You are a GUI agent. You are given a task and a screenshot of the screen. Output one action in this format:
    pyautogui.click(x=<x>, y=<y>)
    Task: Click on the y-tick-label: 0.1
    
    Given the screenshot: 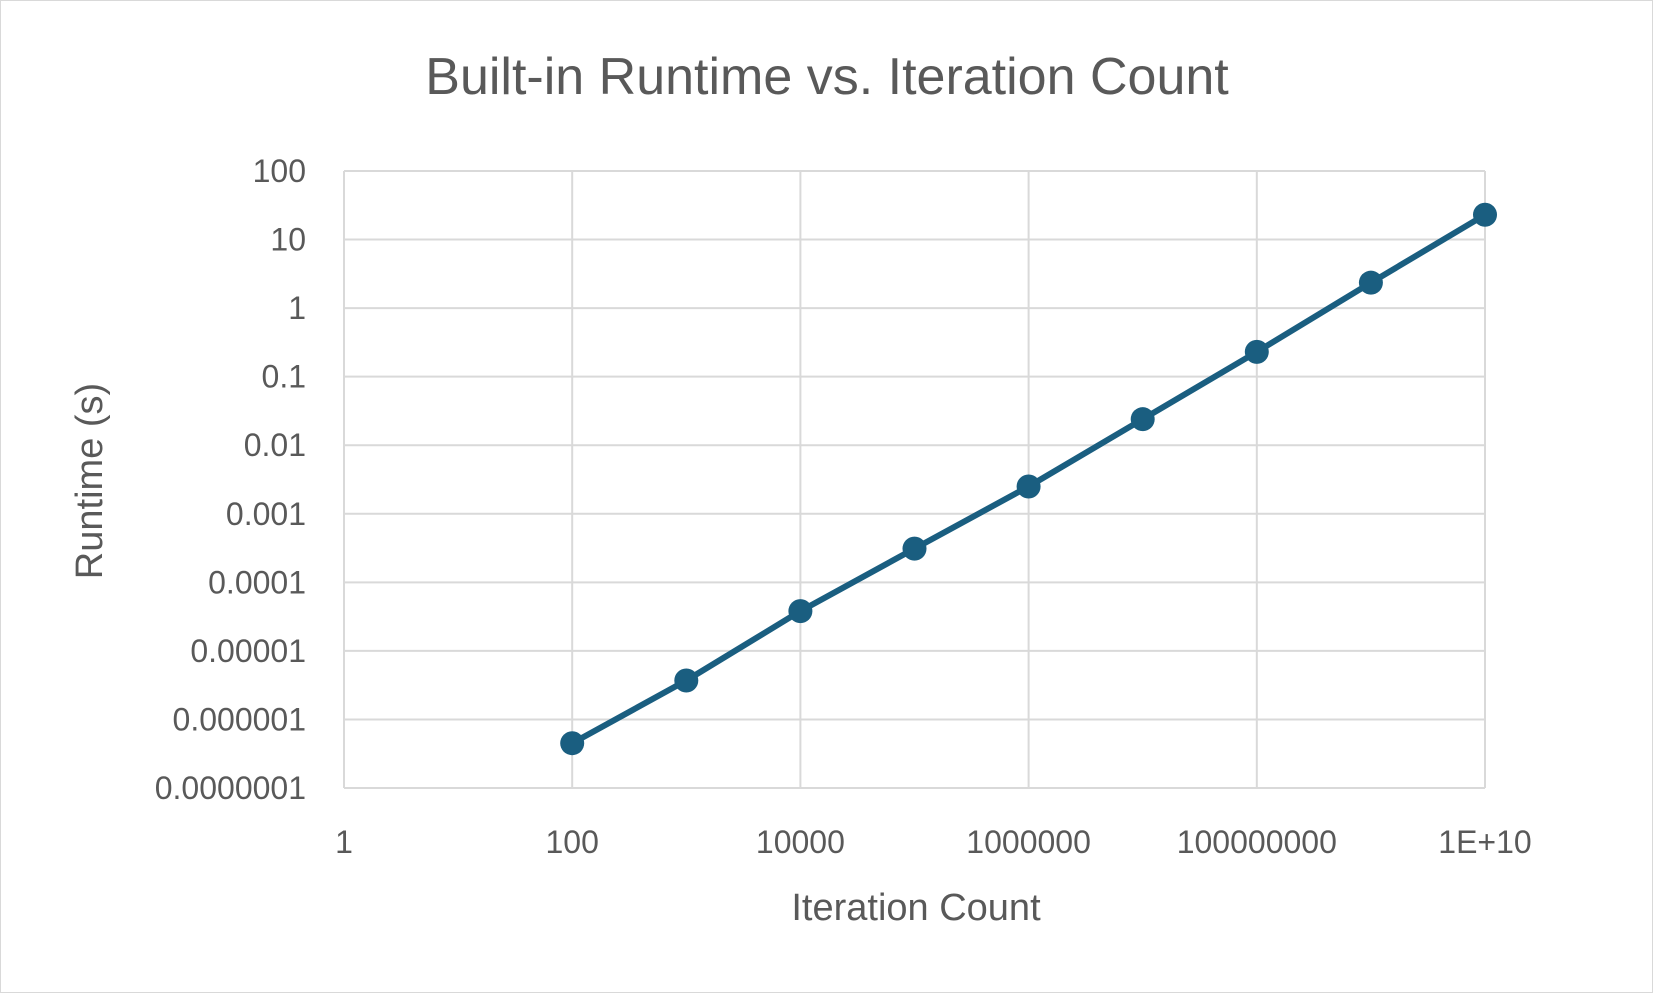 What is the action you would take?
    pyautogui.click(x=284, y=377)
    